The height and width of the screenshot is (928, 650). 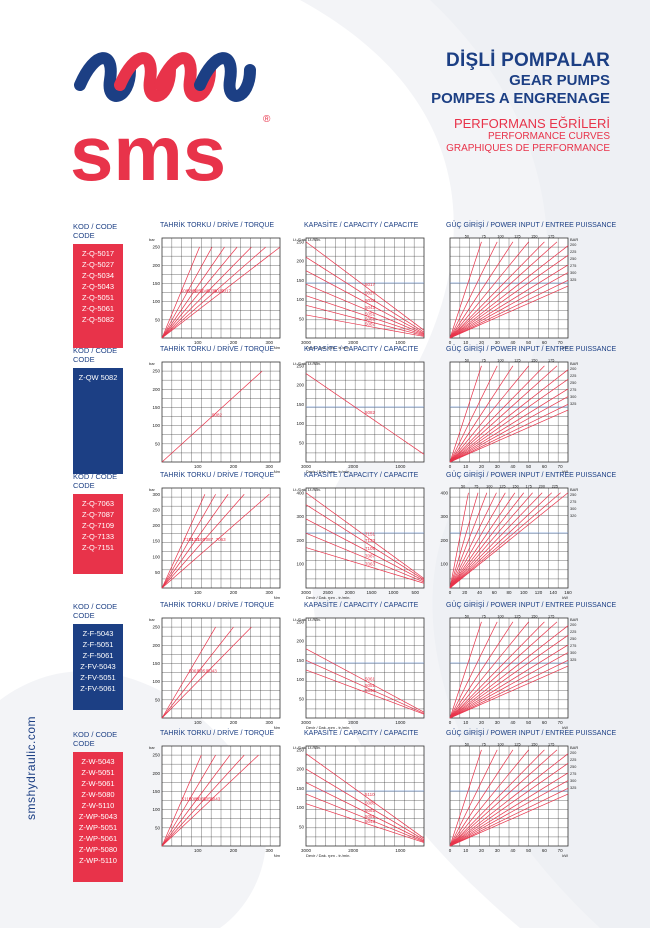 What do you see at coordinates (98, 253) in the screenshot?
I see `pump-code: Z-Q-5017` at bounding box center [98, 253].